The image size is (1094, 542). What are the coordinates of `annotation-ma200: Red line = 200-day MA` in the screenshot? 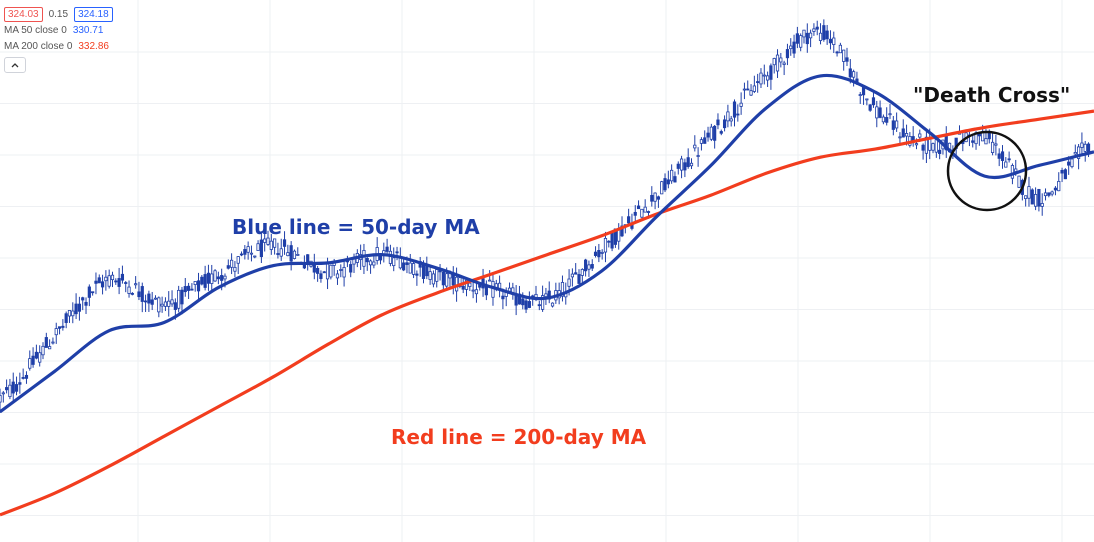 It's located at (519, 437).